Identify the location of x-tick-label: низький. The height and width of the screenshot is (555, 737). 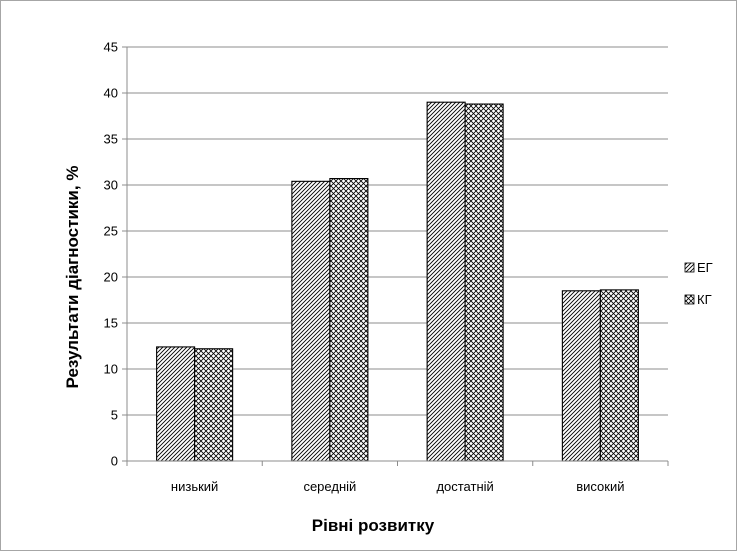
(194, 486).